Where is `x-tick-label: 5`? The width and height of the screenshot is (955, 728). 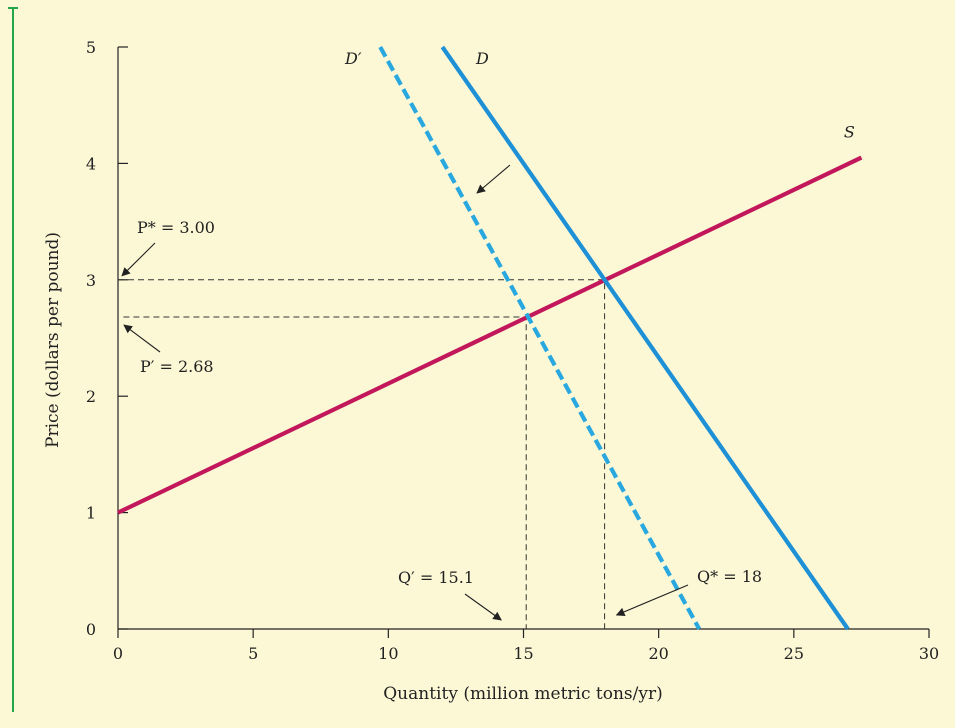 x-tick-label: 5 is located at coordinates (253, 653).